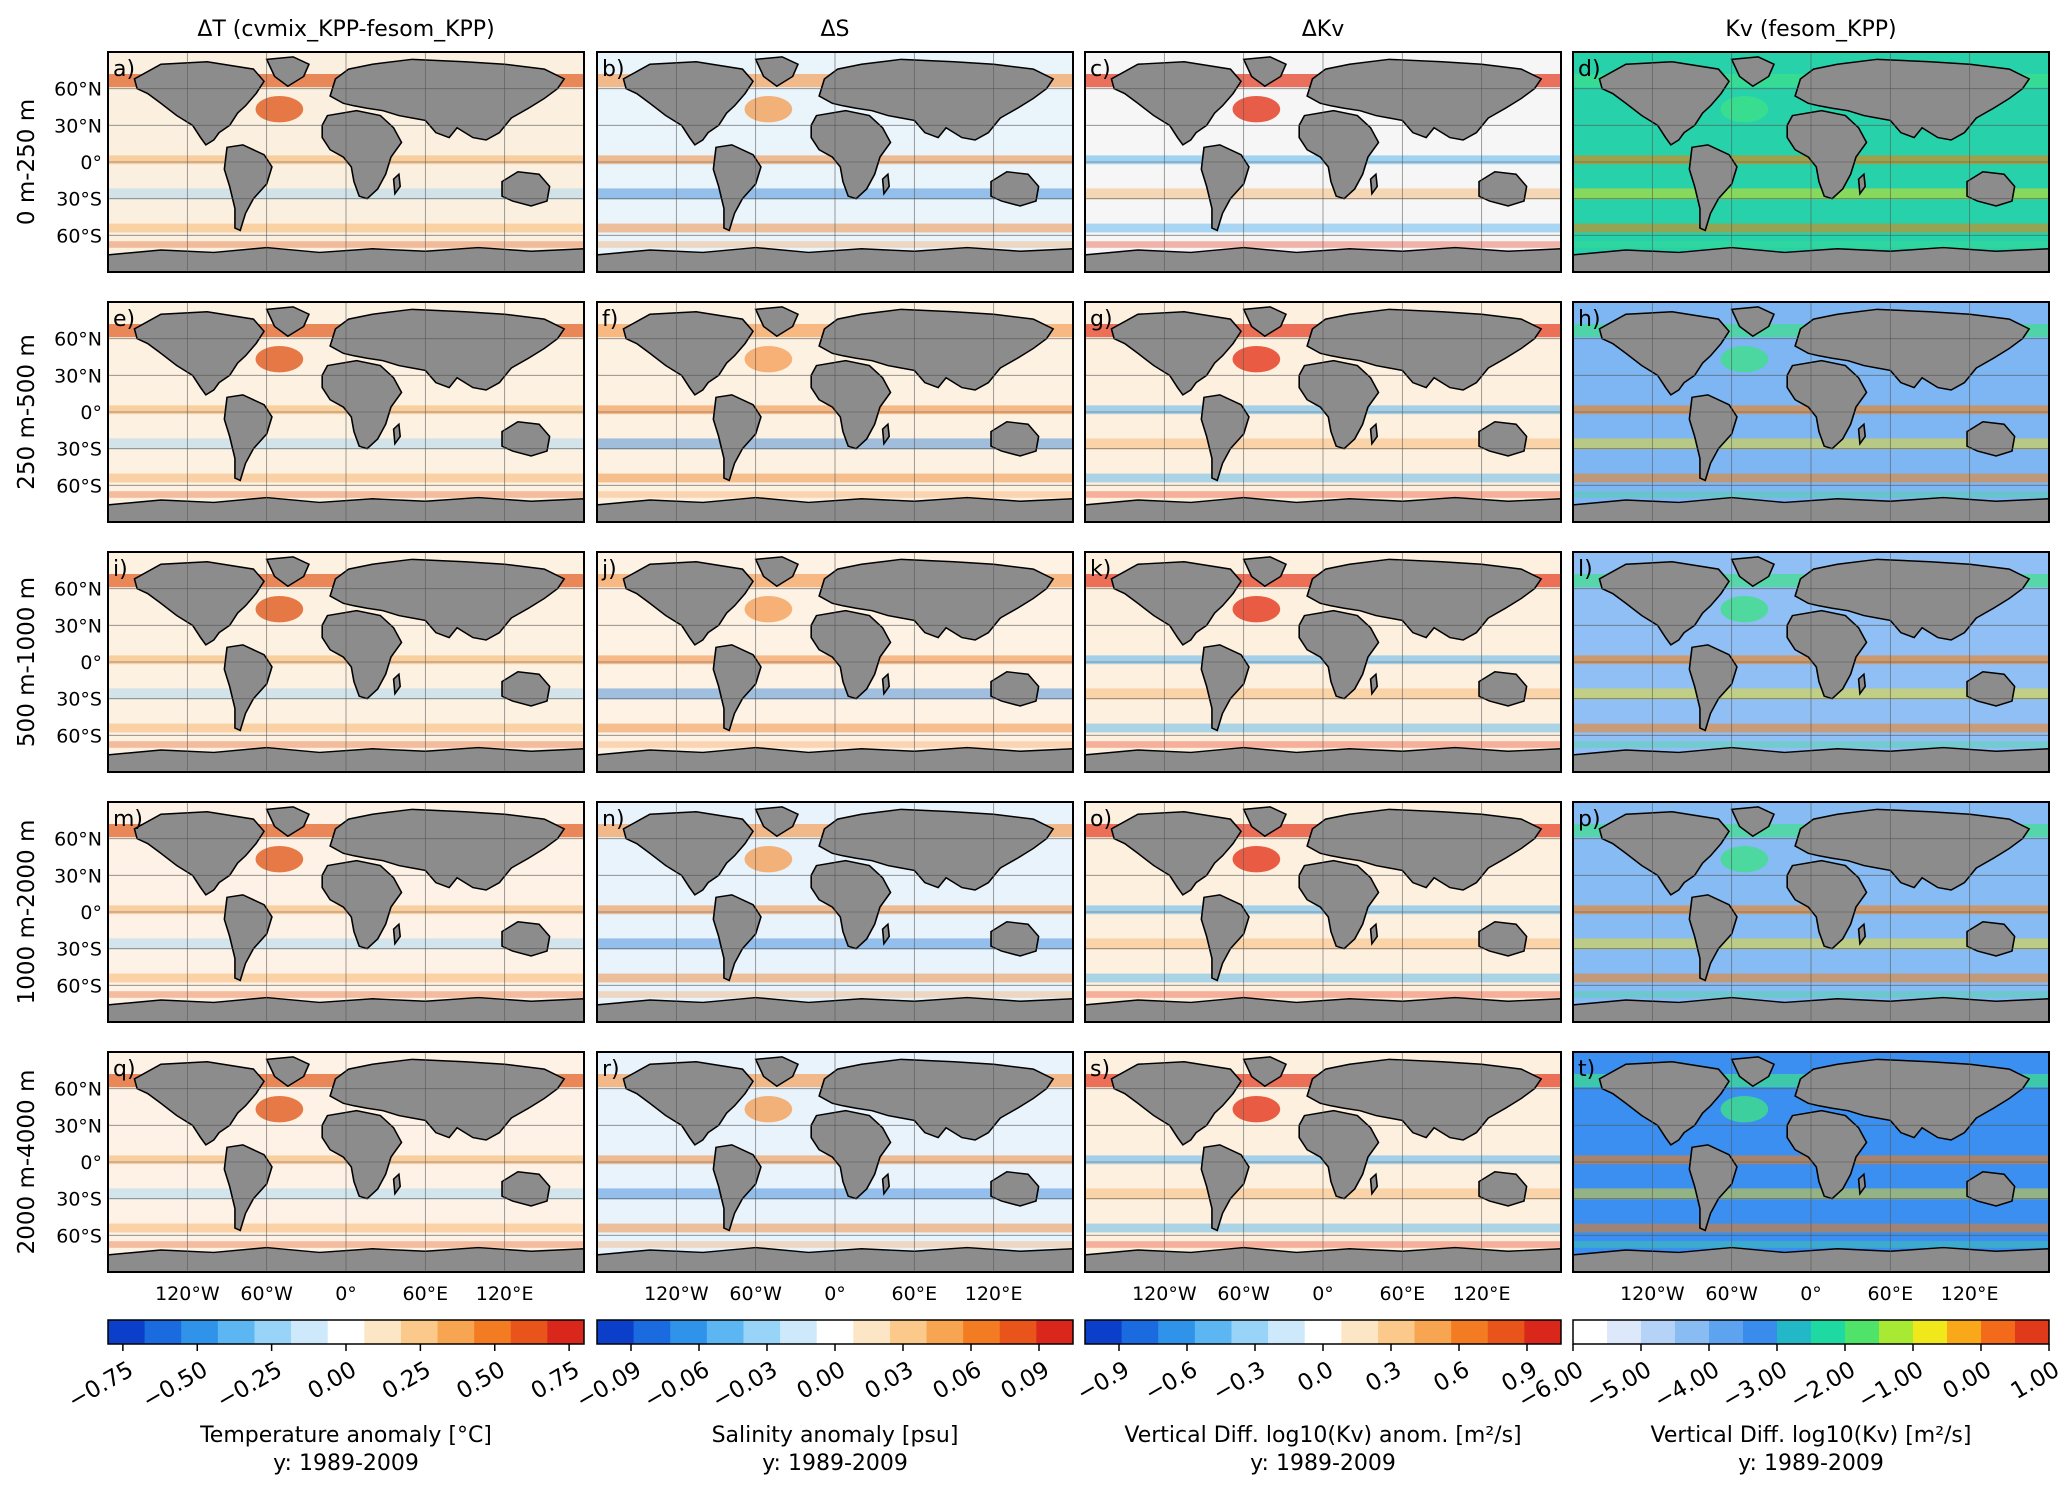  What do you see at coordinates (1687, 1386) in the screenshot?
I see `colorbar-tick-label: −4.00` at bounding box center [1687, 1386].